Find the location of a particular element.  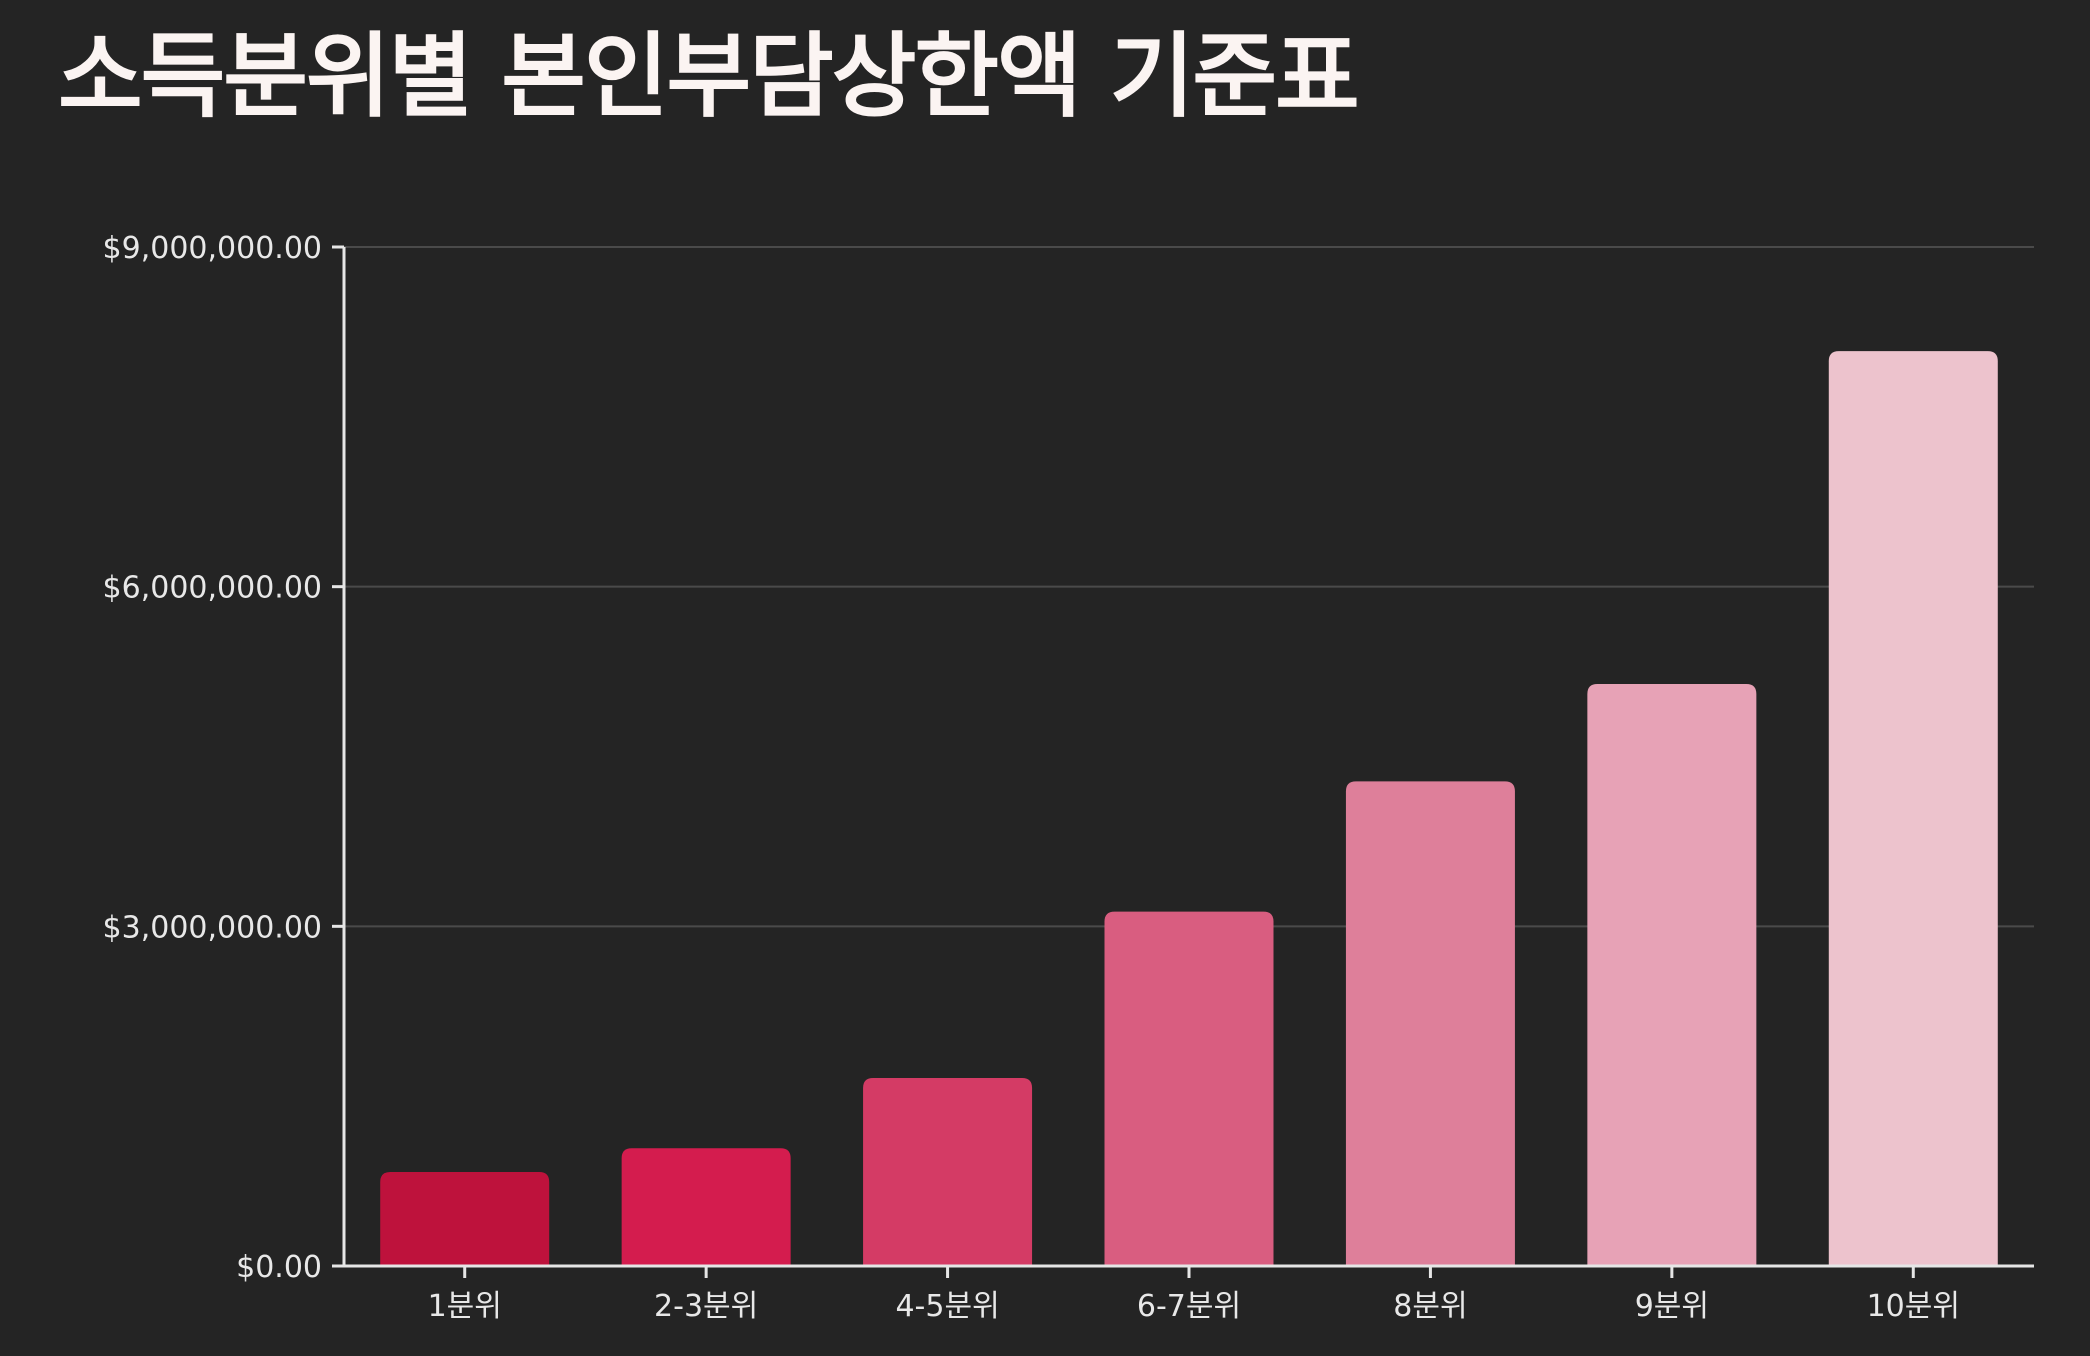

x-ticks: 1분위 2-3분위 4-5분위 6-7분위 8분위 9분위 10분위 is located at coordinates (1194, 1295).